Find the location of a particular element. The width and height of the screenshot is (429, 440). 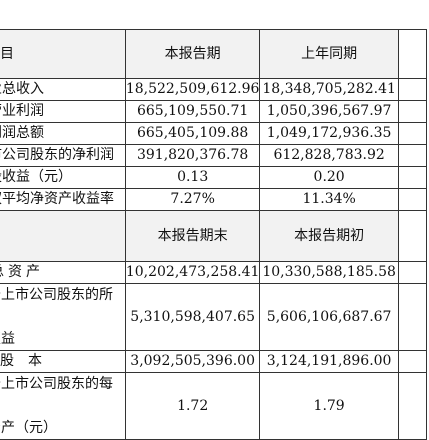

prior-value: 1,049,172,936.35 is located at coordinates (329, 133).